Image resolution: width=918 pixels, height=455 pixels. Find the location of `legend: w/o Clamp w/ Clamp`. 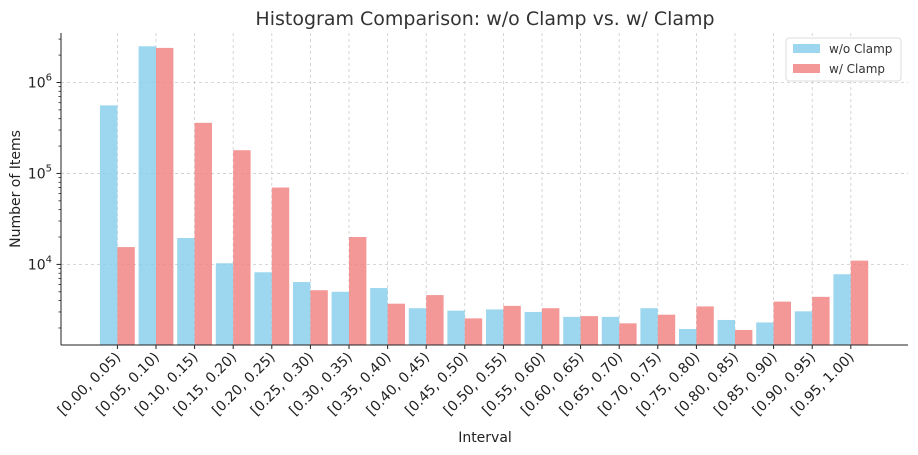

legend: w/o Clamp w/ Clamp is located at coordinates (843, 59).